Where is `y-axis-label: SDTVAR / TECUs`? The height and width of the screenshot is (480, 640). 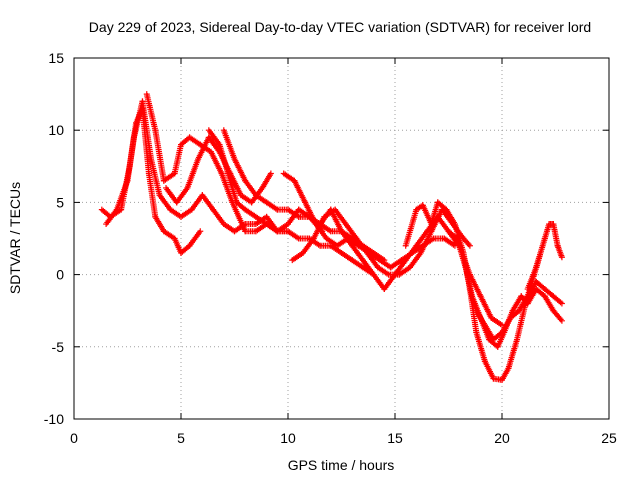
y-axis-label: SDTVAR / TECUs is located at coordinates (15, 238).